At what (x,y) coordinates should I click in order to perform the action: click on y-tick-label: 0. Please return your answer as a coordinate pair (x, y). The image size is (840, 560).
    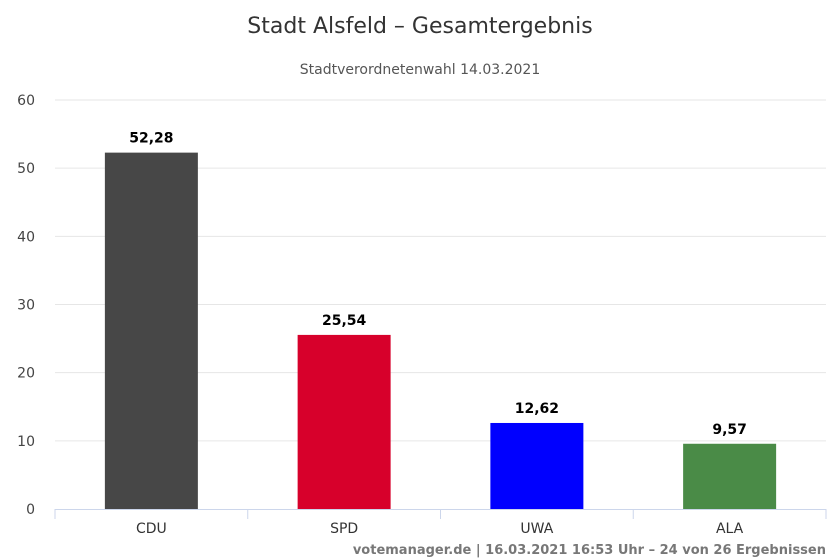
    Looking at the image, I should click on (30, 510).